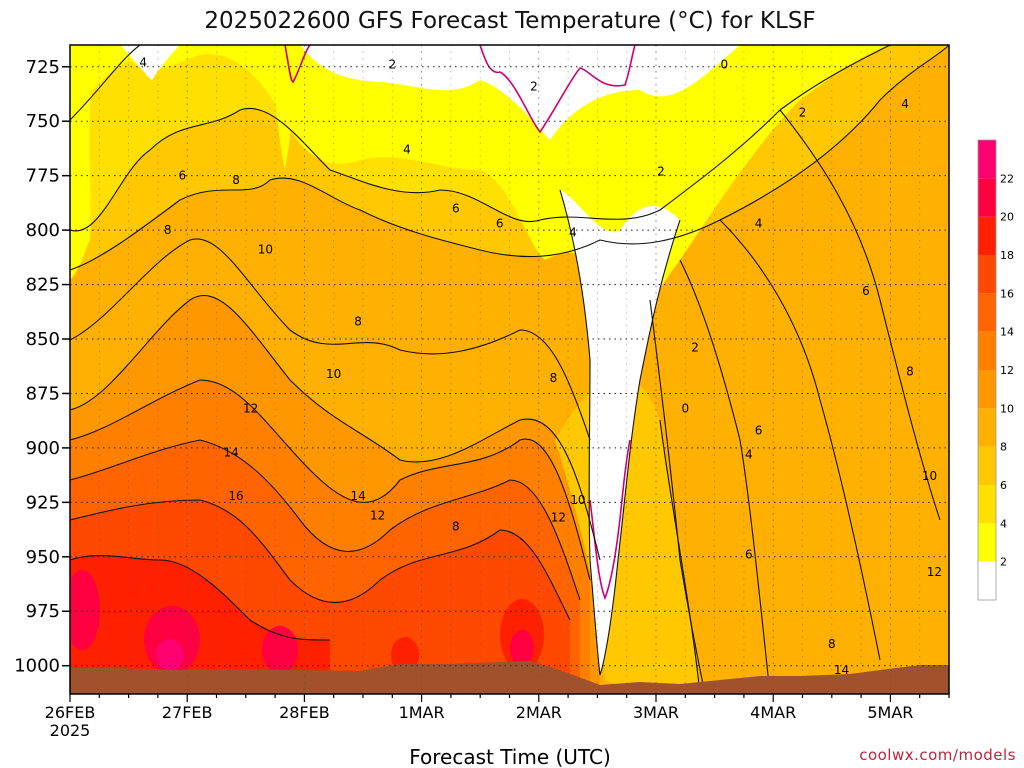 Image resolution: width=1024 pixels, height=768 pixels. I want to click on y-tick-label: 775, so click(43, 176).